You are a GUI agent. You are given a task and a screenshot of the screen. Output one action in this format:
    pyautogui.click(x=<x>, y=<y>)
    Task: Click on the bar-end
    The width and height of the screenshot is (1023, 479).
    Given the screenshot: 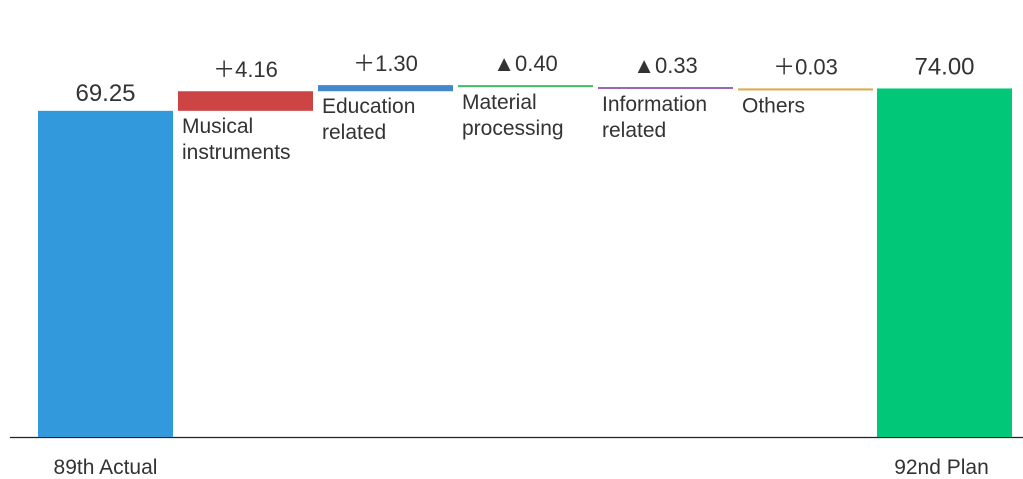 What is the action you would take?
    pyautogui.click(x=944, y=263)
    